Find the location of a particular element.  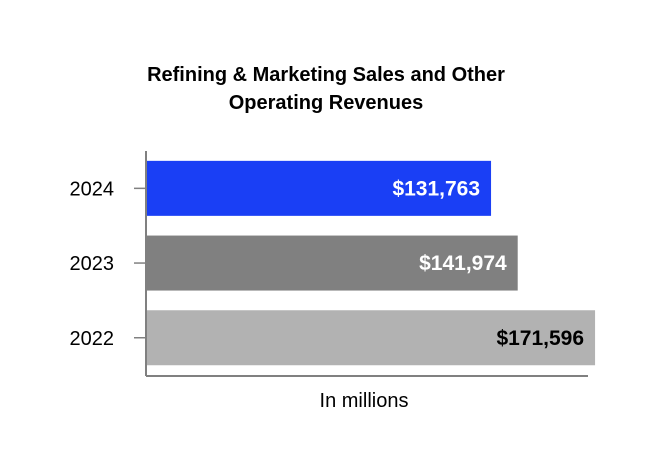

x-axis-label: In millions is located at coordinates (364, 401).